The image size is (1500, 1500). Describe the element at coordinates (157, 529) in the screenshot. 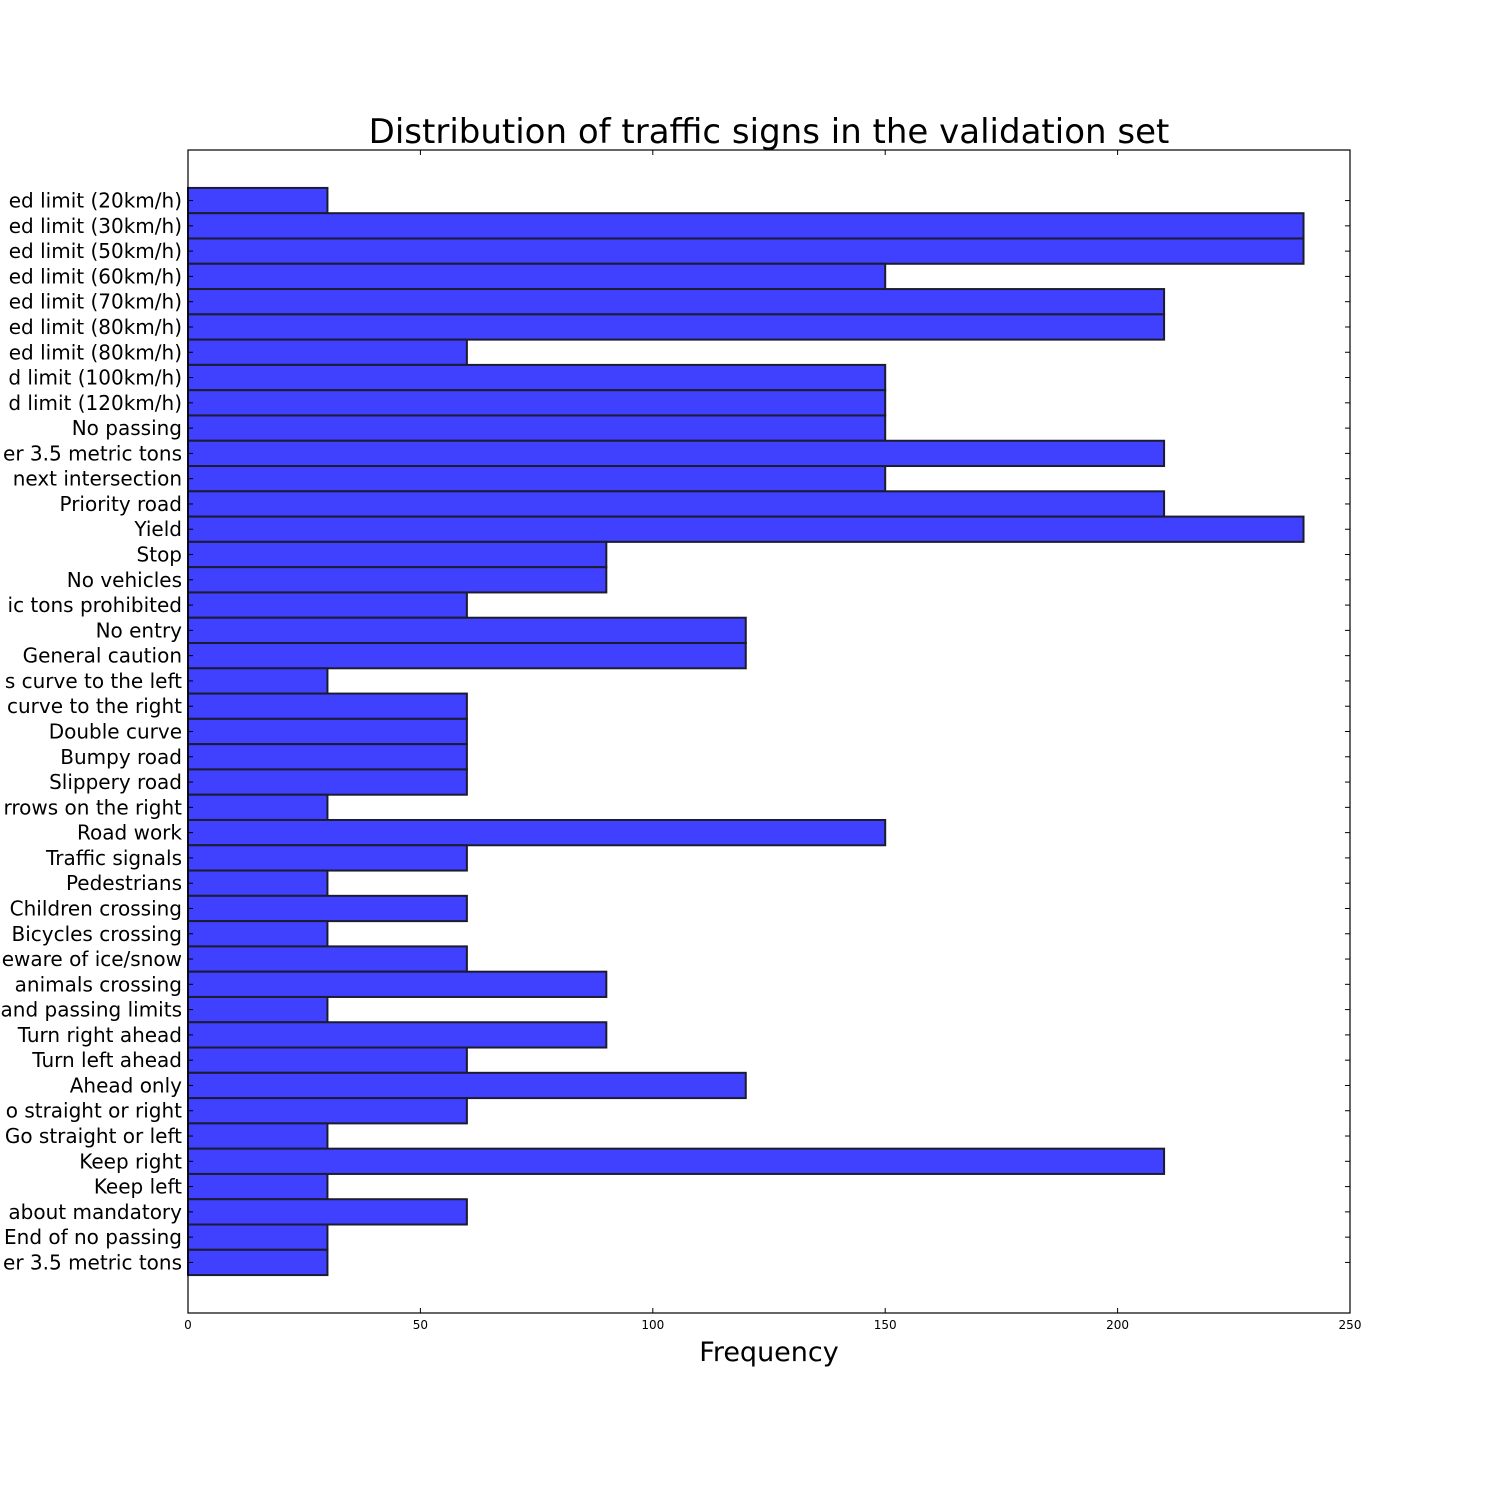

I see `y-tick-label: Yield` at that location.